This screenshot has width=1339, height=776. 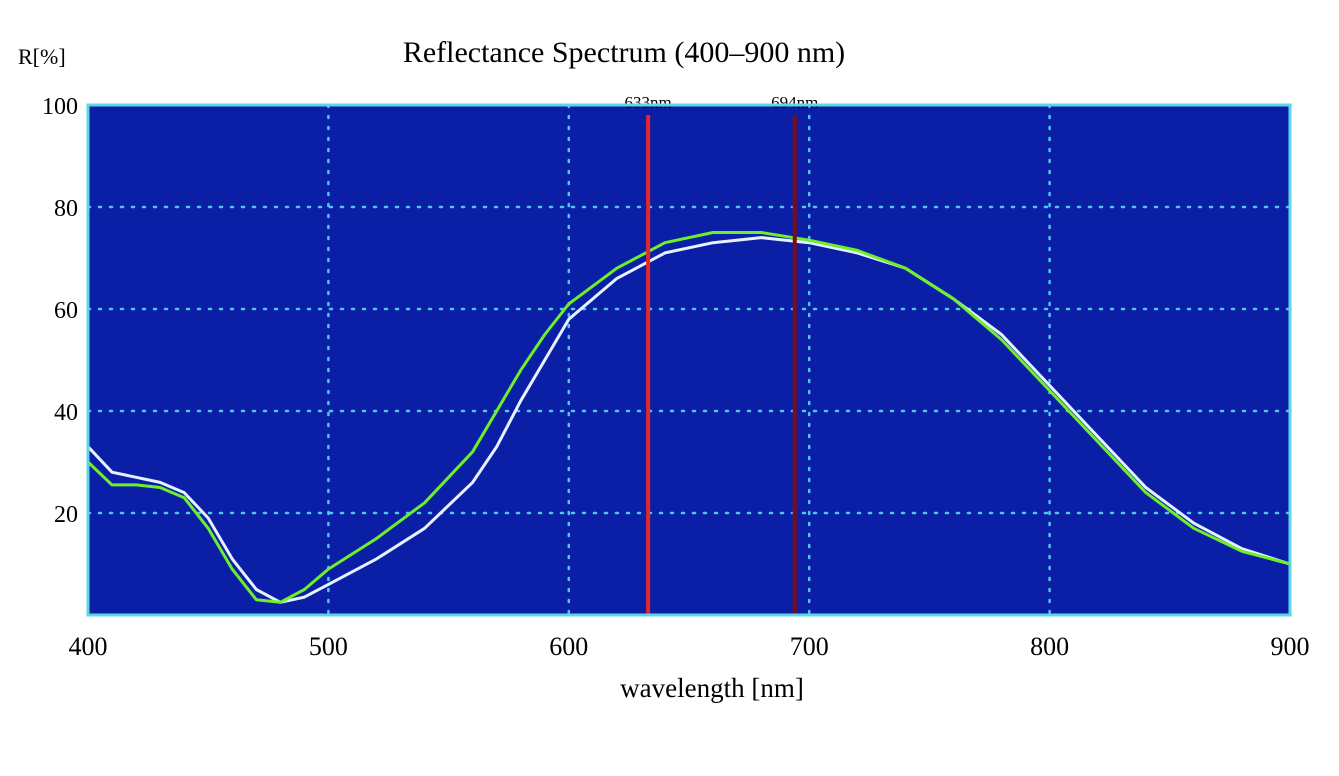 What do you see at coordinates (328, 646) in the screenshot?
I see `x-tick-label: 500` at bounding box center [328, 646].